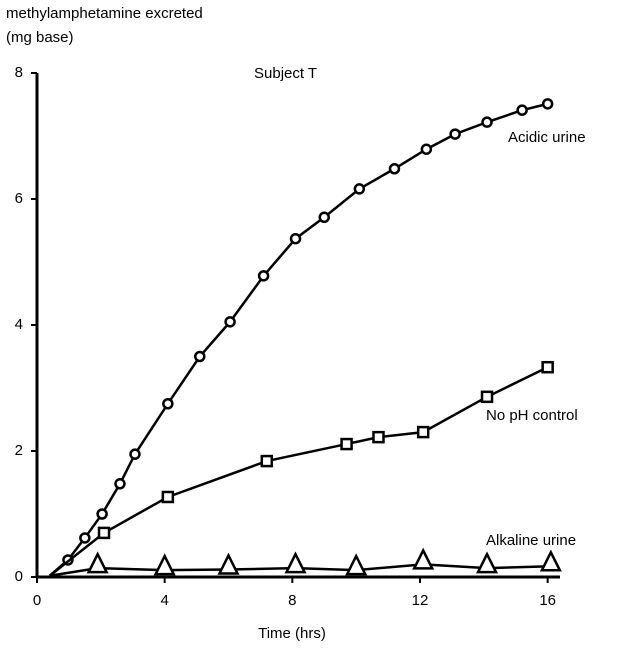 The height and width of the screenshot is (650, 621). Describe the element at coordinates (164, 600) in the screenshot. I see `x-tick-label: 4` at that location.